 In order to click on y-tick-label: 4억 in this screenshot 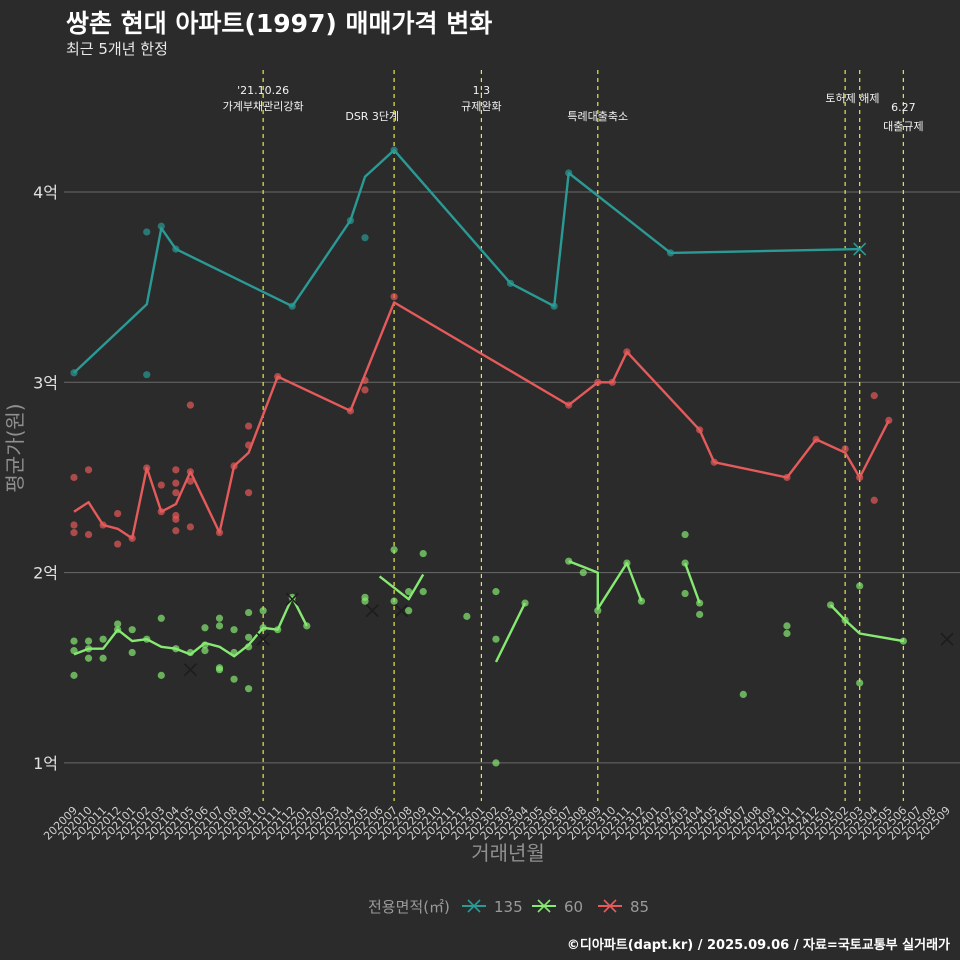, I will do `click(45, 192)`.